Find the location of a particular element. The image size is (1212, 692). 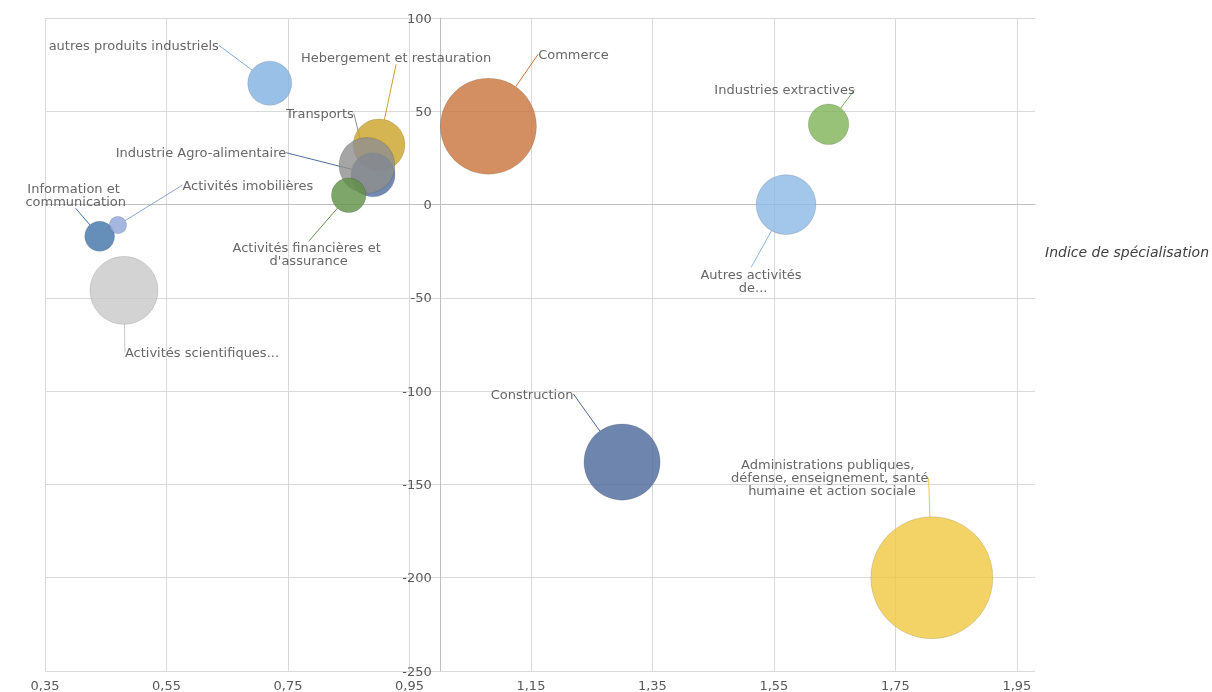

text: Activités imobilières is located at coordinates (248, 185).